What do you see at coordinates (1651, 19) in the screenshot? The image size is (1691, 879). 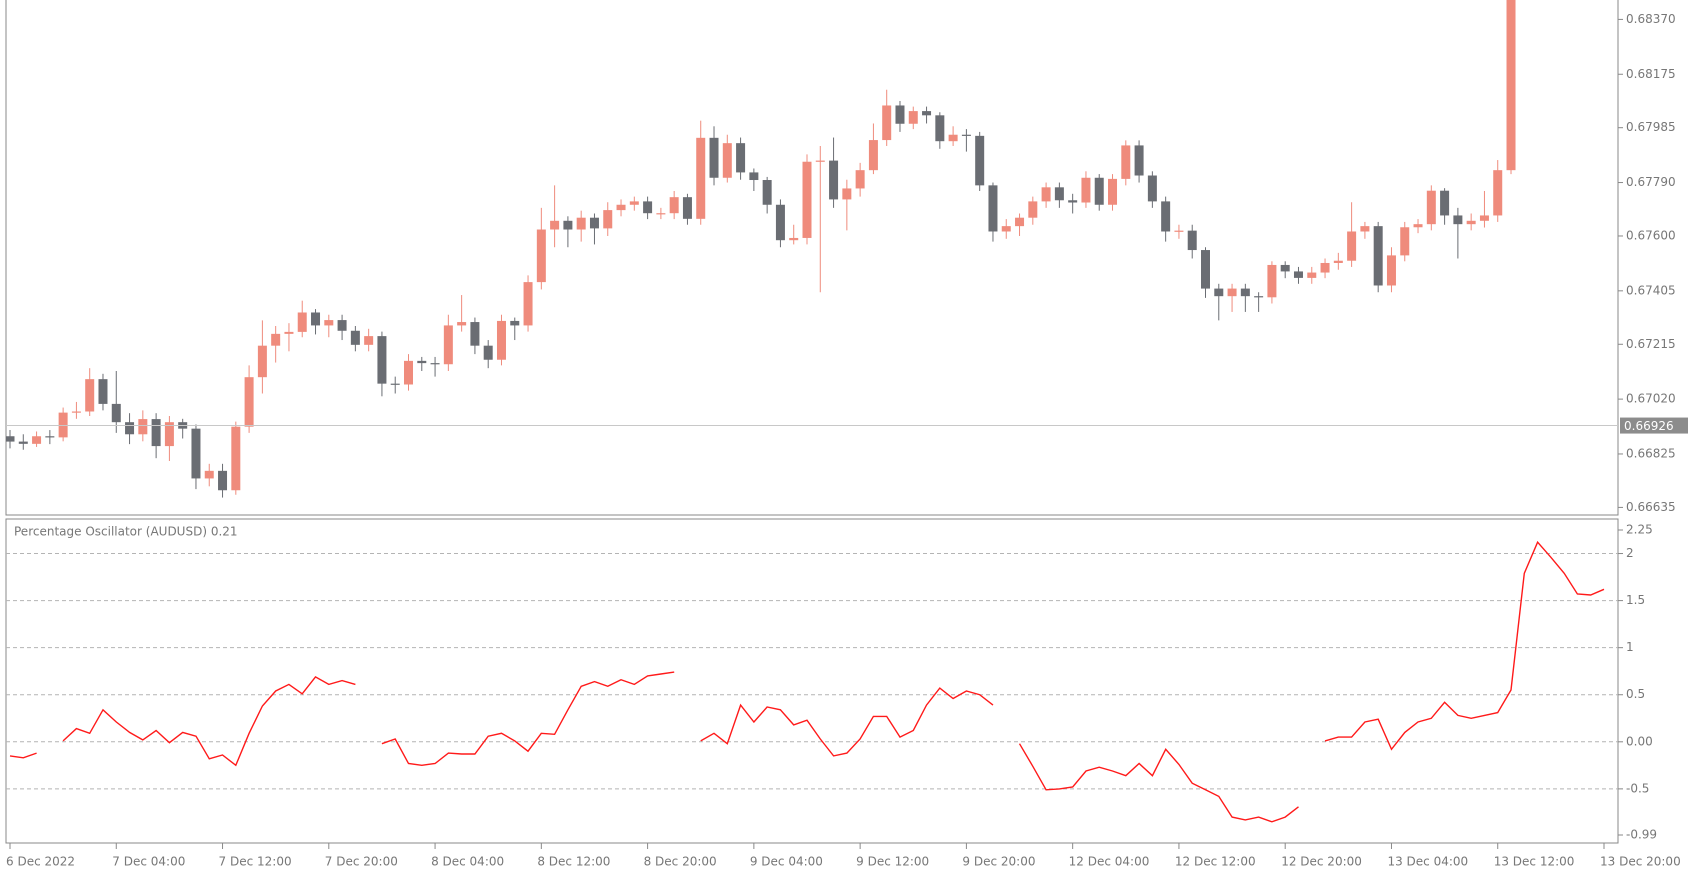 I see `y-tick-label: 0.68370` at bounding box center [1651, 19].